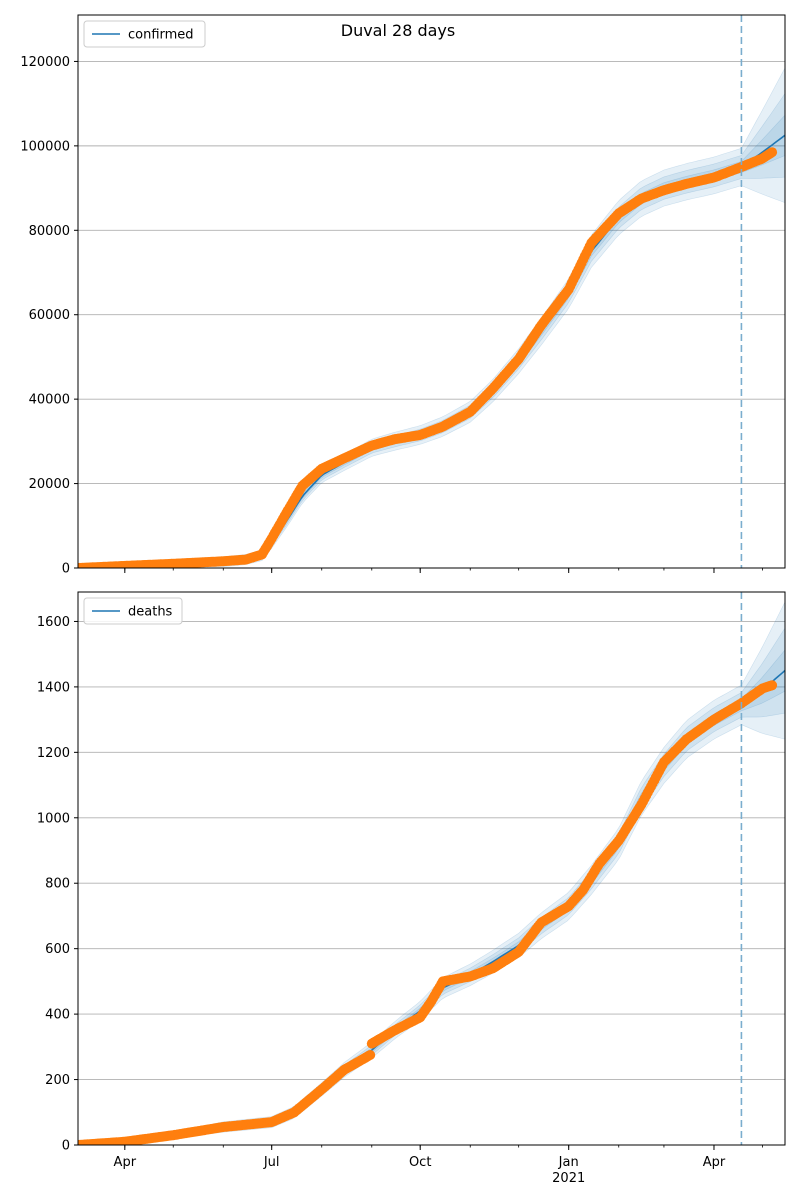 The width and height of the screenshot is (800, 1200). What do you see at coordinates (53, 687) in the screenshot?
I see `y-tick-label: 1400` at bounding box center [53, 687].